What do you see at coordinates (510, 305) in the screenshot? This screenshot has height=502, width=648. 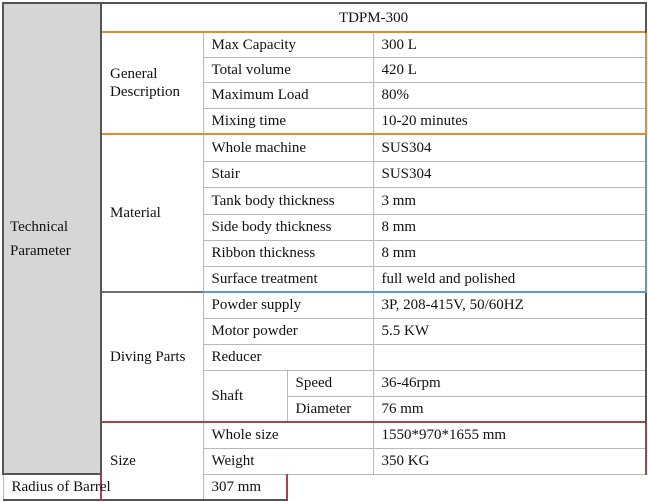 I see `param-value: 3P, 208-415V, 50/60HZ` at bounding box center [510, 305].